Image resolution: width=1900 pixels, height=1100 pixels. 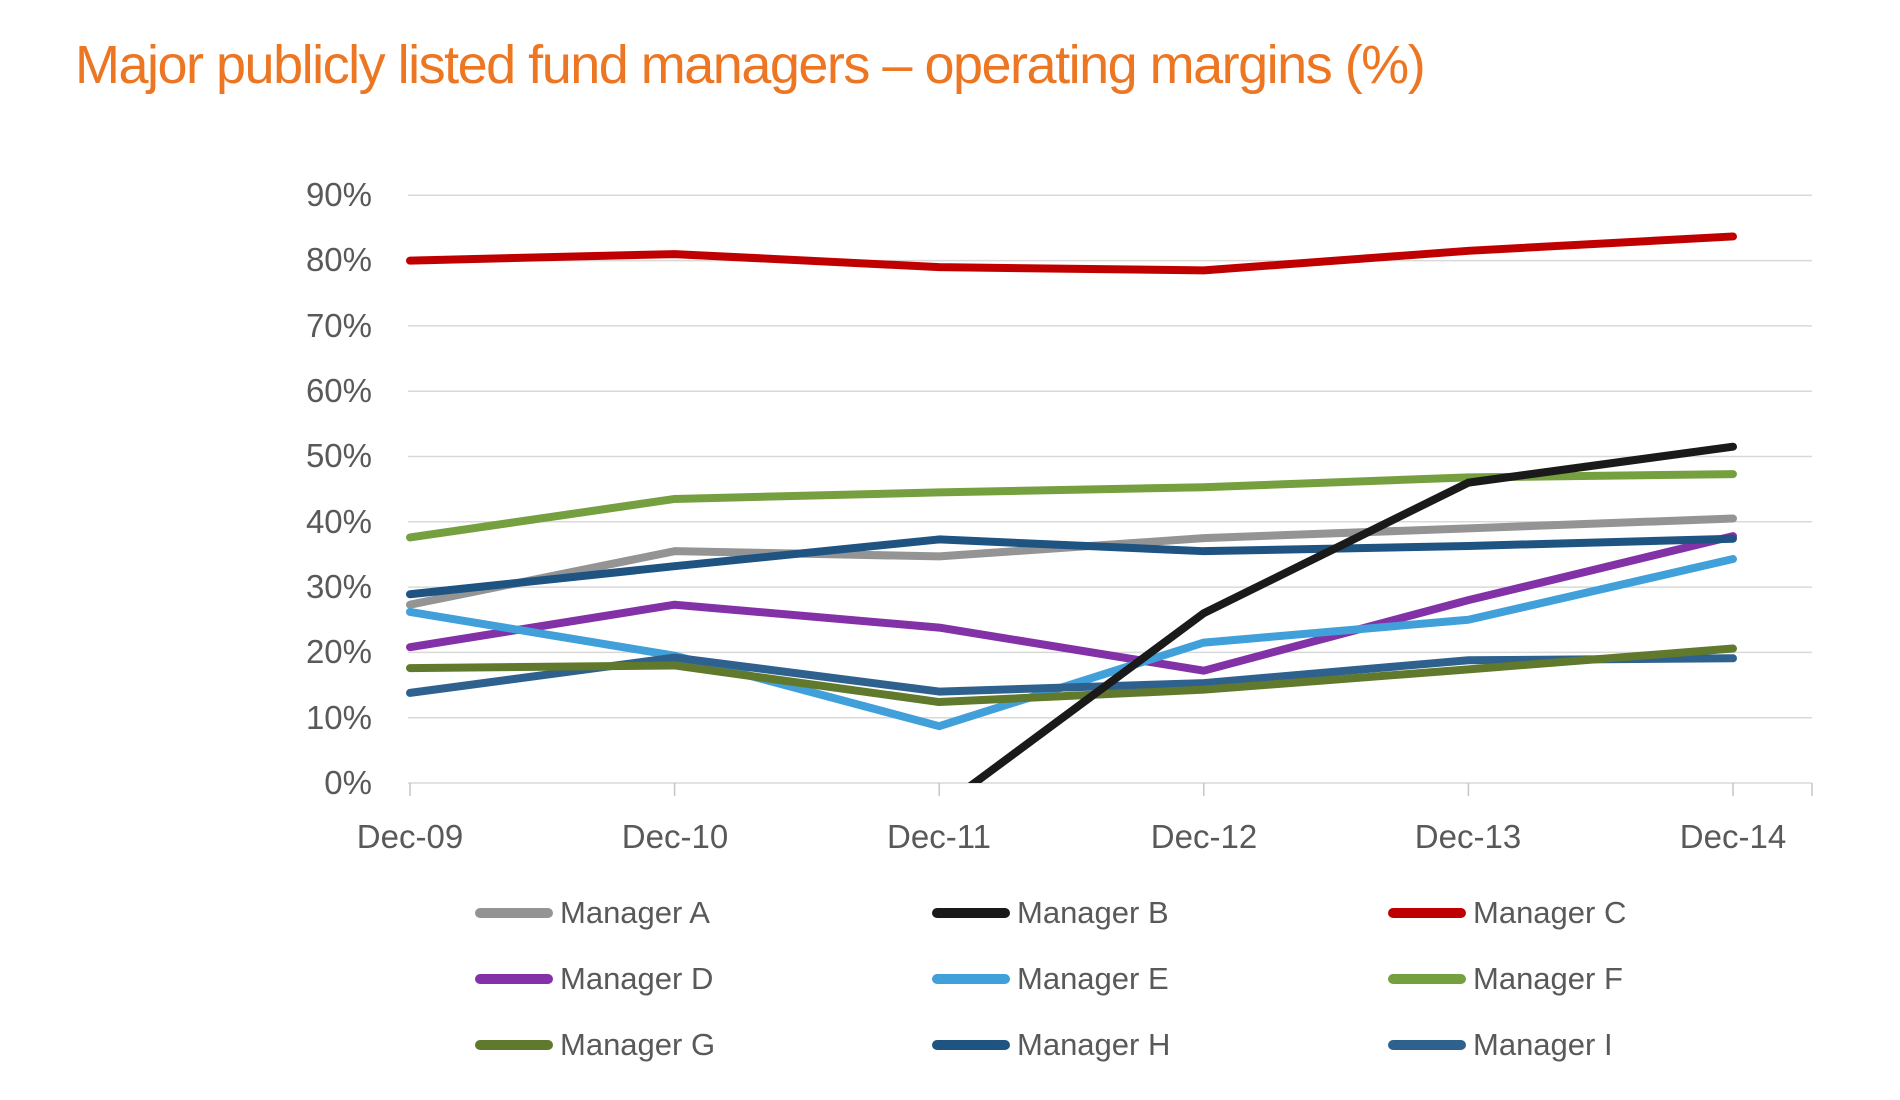 I want to click on x-tick-label: Dec-13, so click(x=1468, y=836).